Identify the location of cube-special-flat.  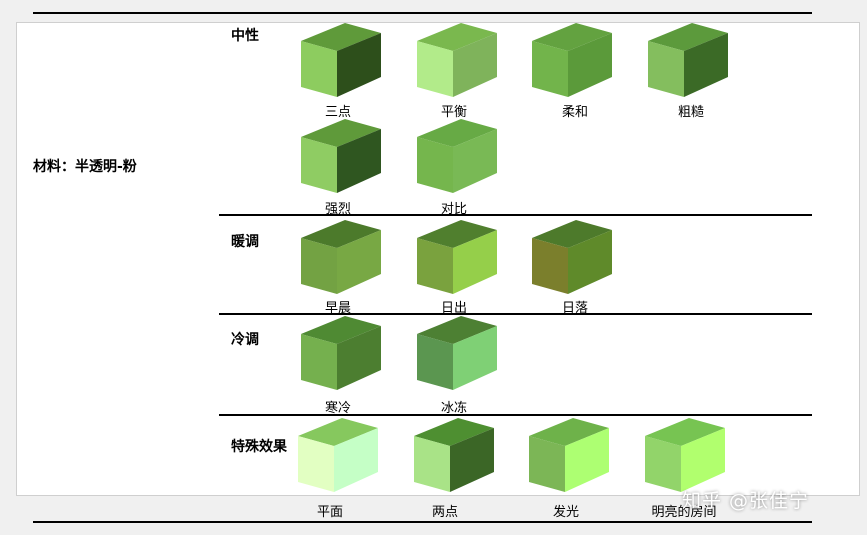
(338, 455).